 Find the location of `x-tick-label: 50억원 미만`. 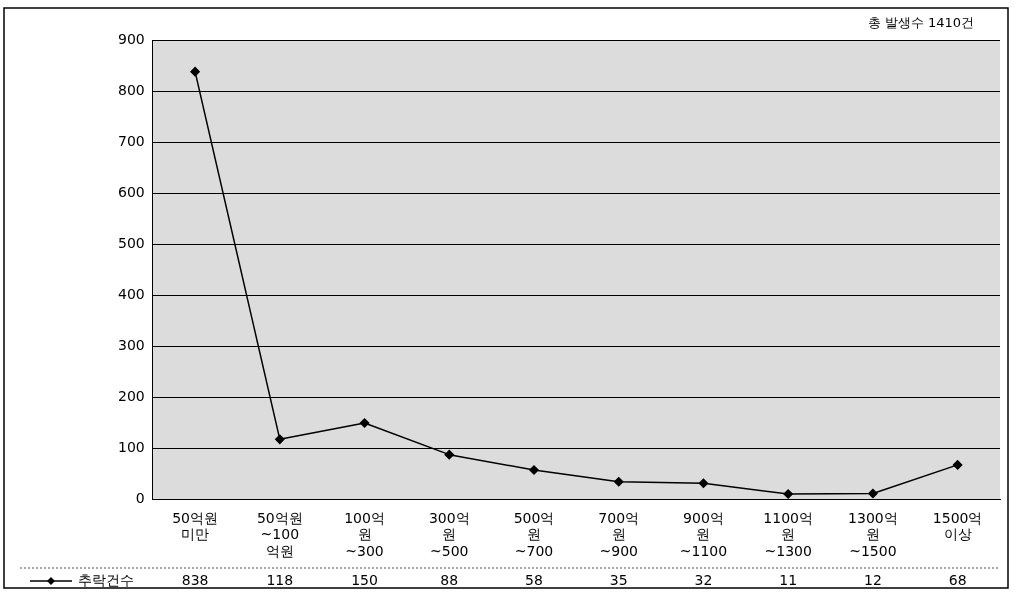

x-tick-label: 50억원 미만 is located at coordinates (195, 526).